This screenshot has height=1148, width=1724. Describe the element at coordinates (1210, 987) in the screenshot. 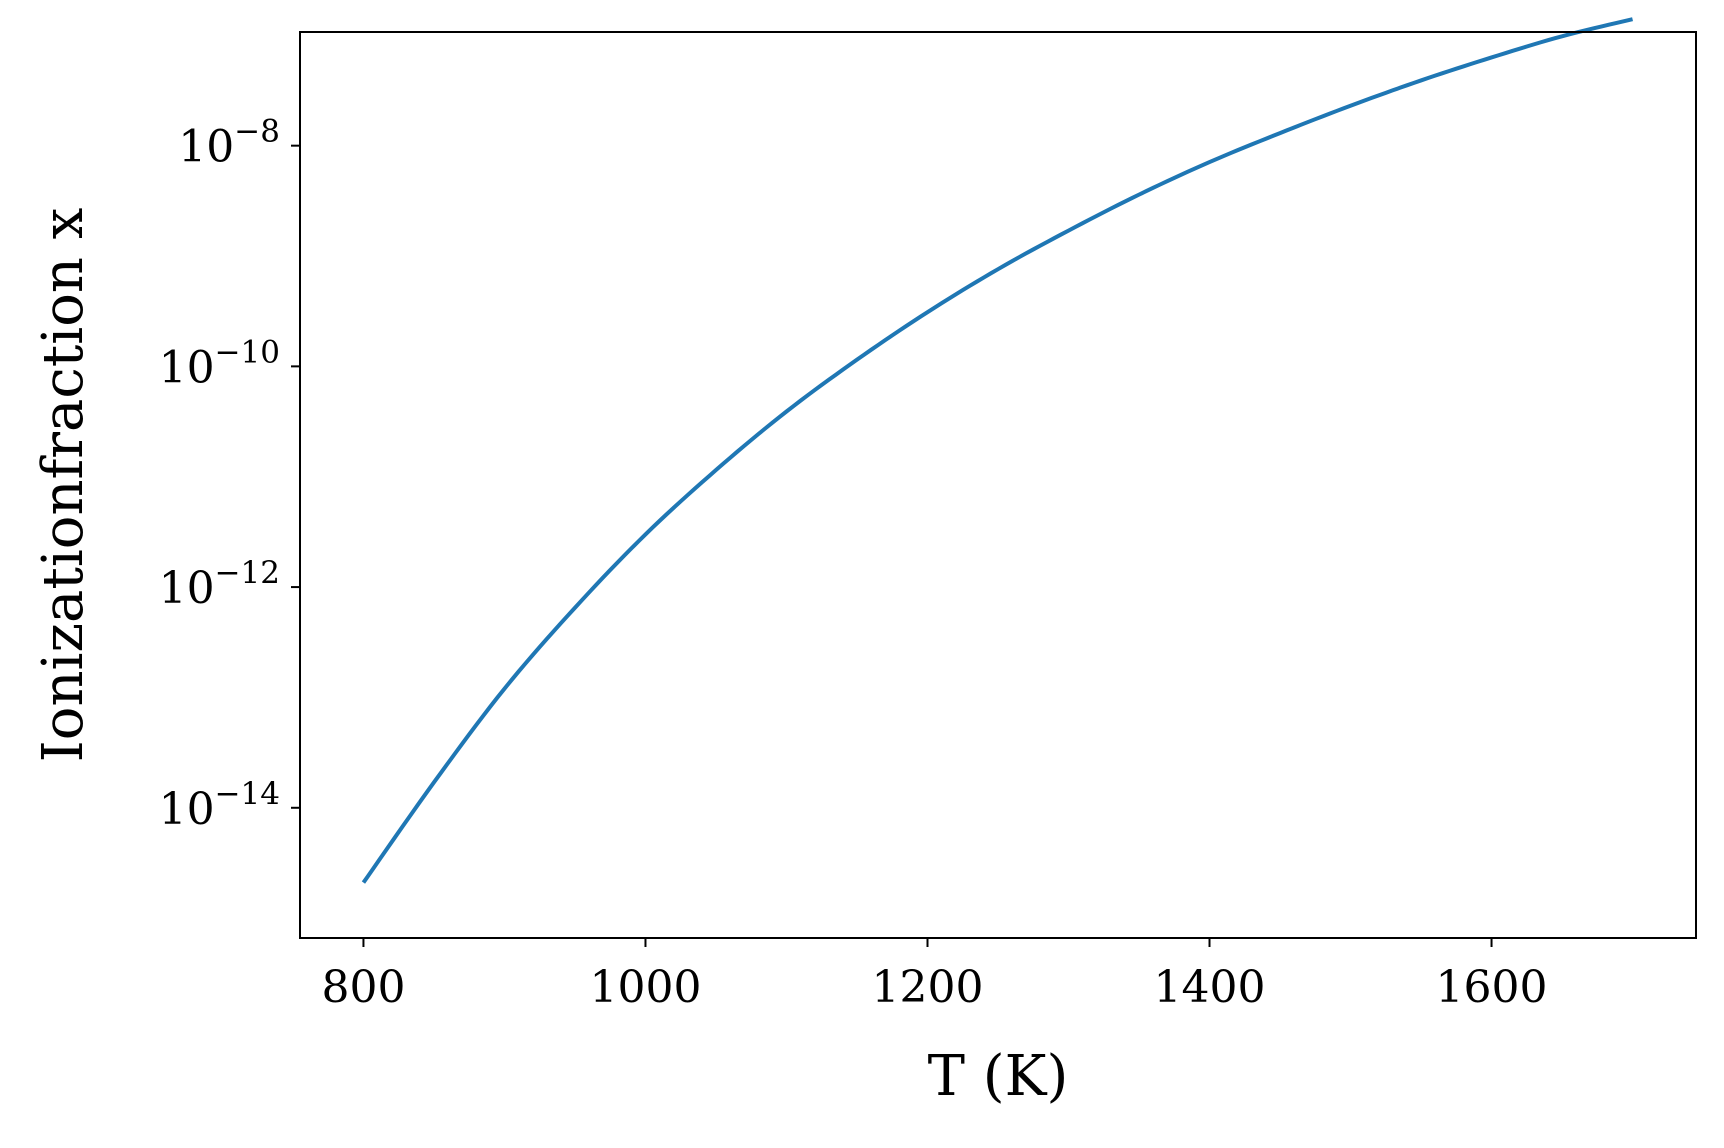

I see `x-tick-label: 1400` at that location.